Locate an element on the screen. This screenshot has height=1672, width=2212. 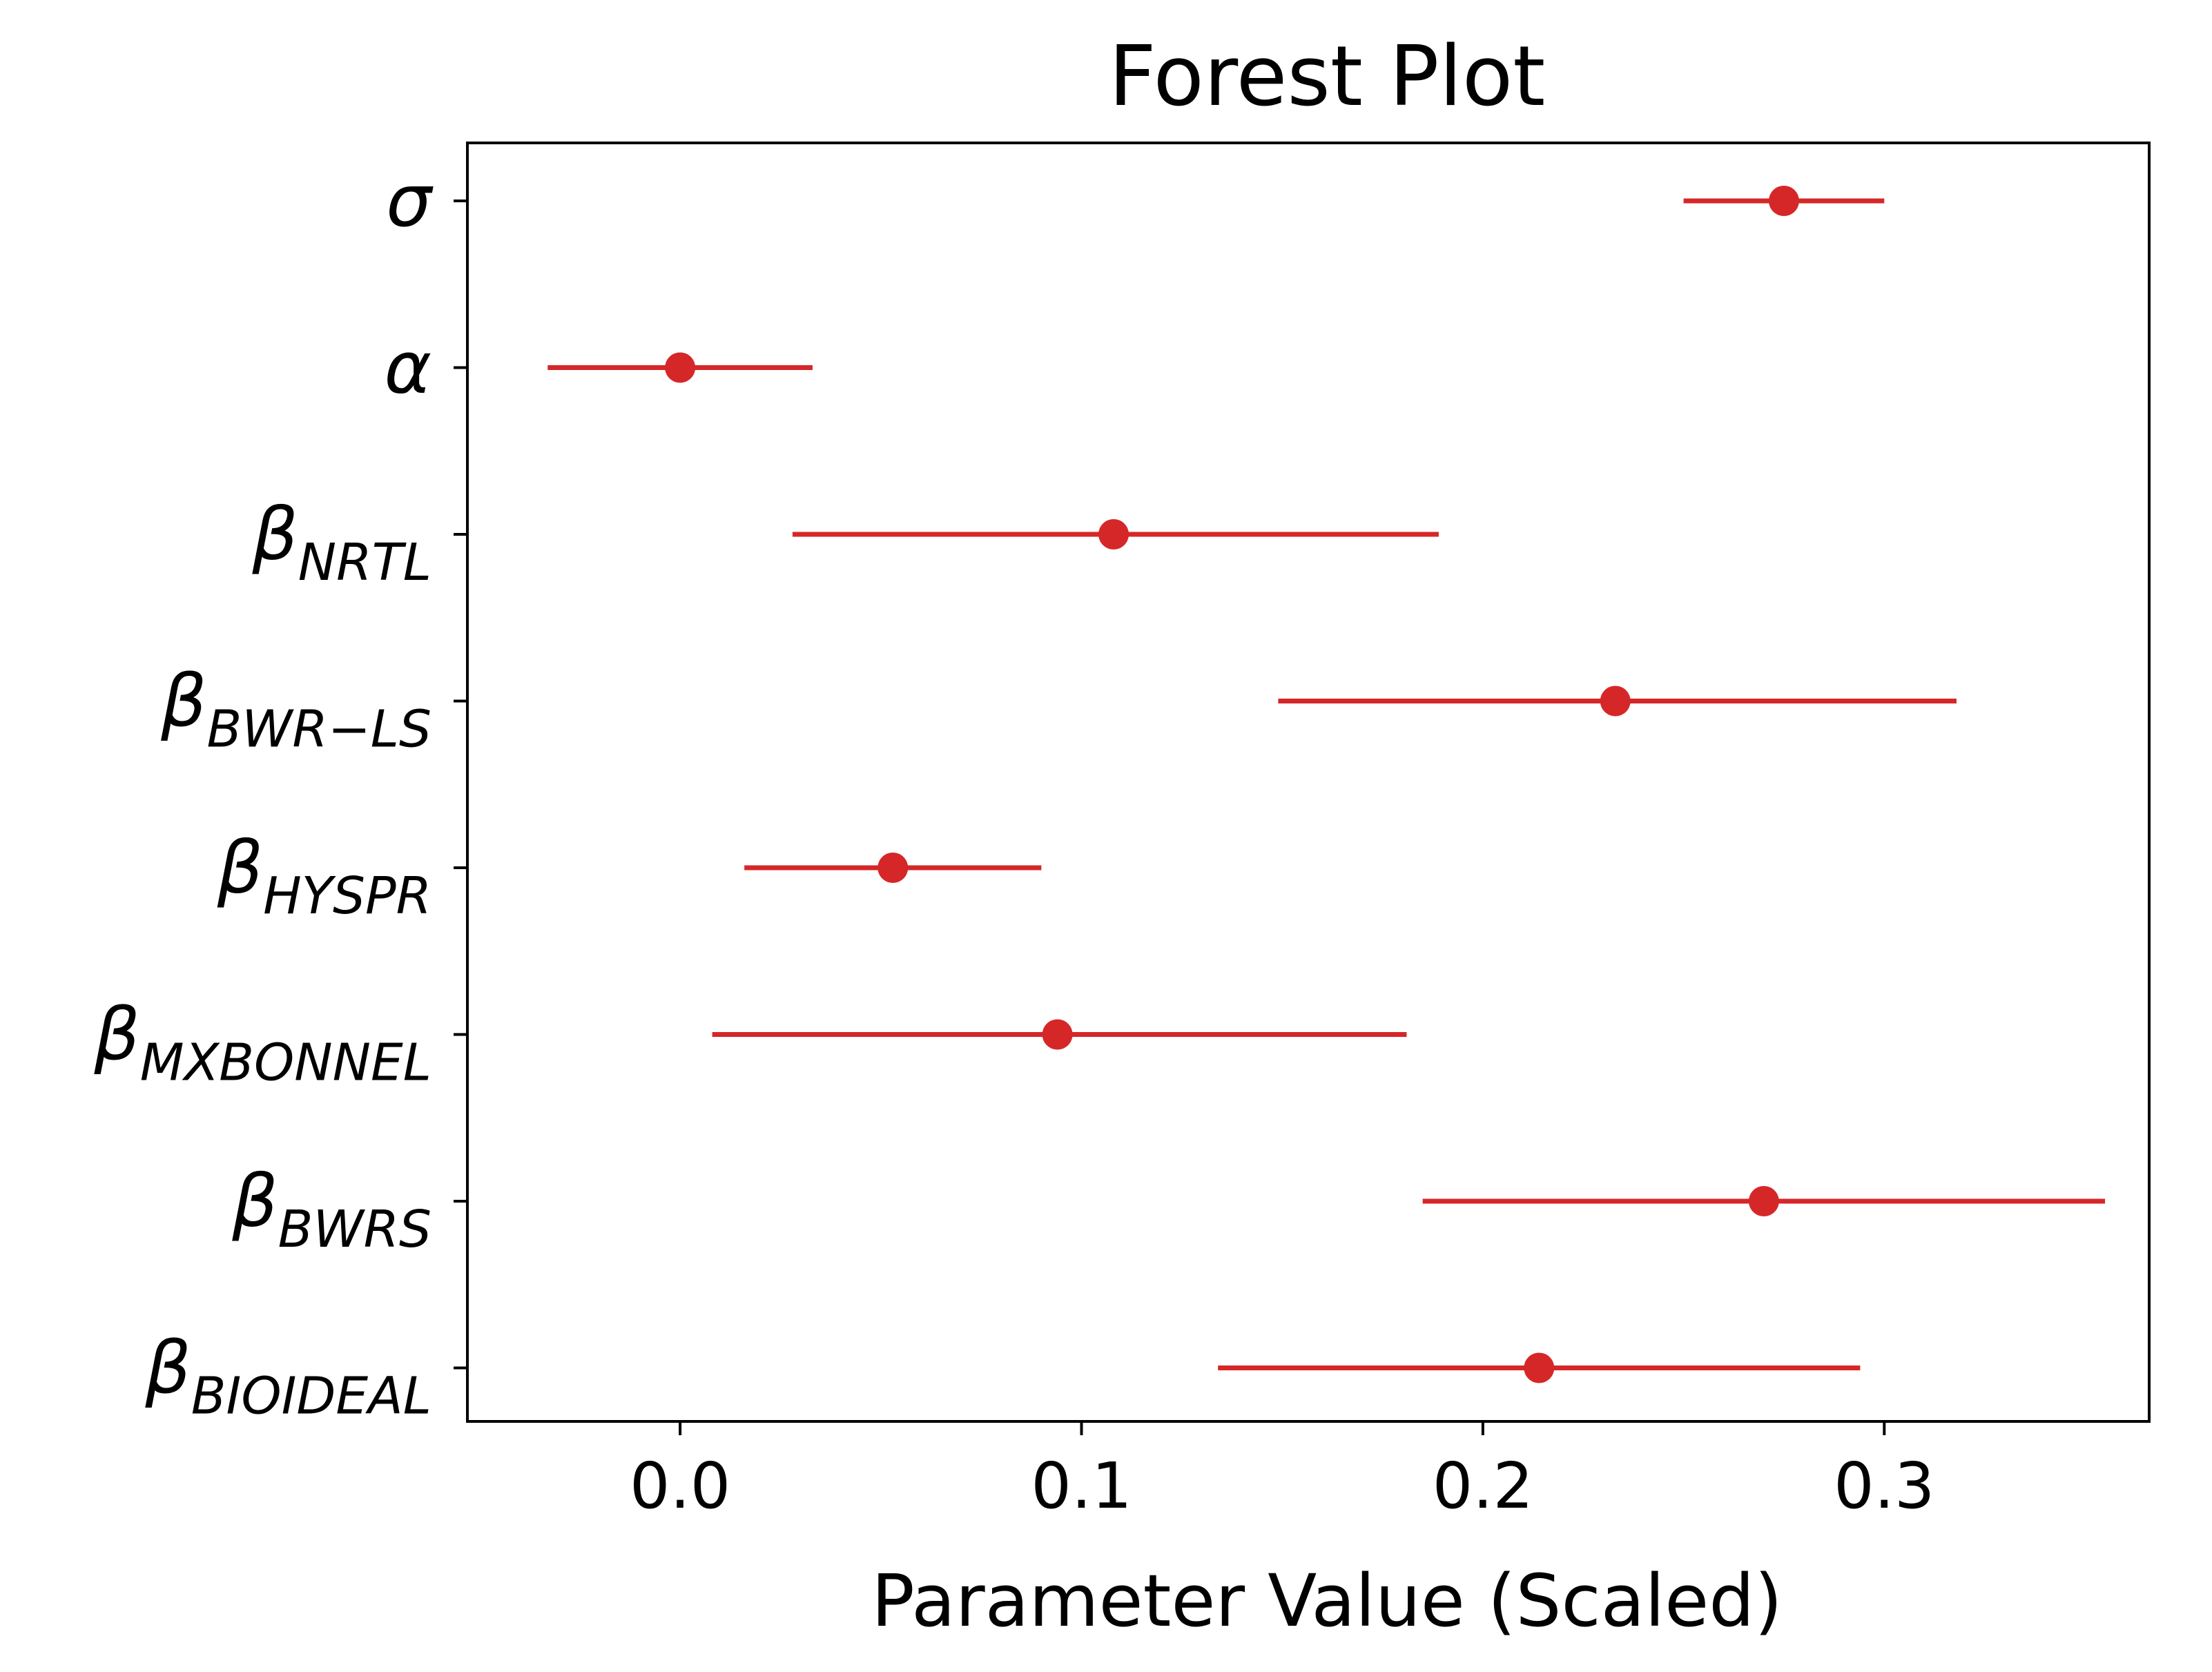
x-tick-label: 0.1 is located at coordinates (1081, 1486).